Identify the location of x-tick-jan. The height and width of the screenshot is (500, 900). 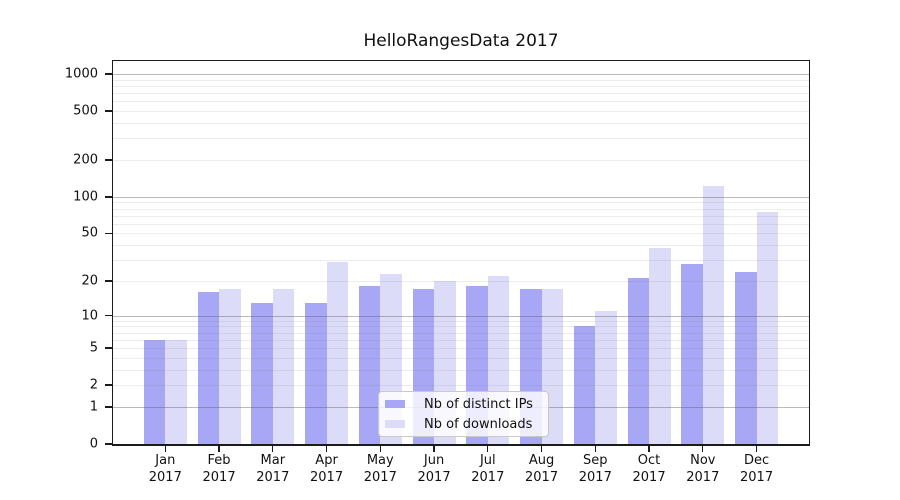
(165, 449).